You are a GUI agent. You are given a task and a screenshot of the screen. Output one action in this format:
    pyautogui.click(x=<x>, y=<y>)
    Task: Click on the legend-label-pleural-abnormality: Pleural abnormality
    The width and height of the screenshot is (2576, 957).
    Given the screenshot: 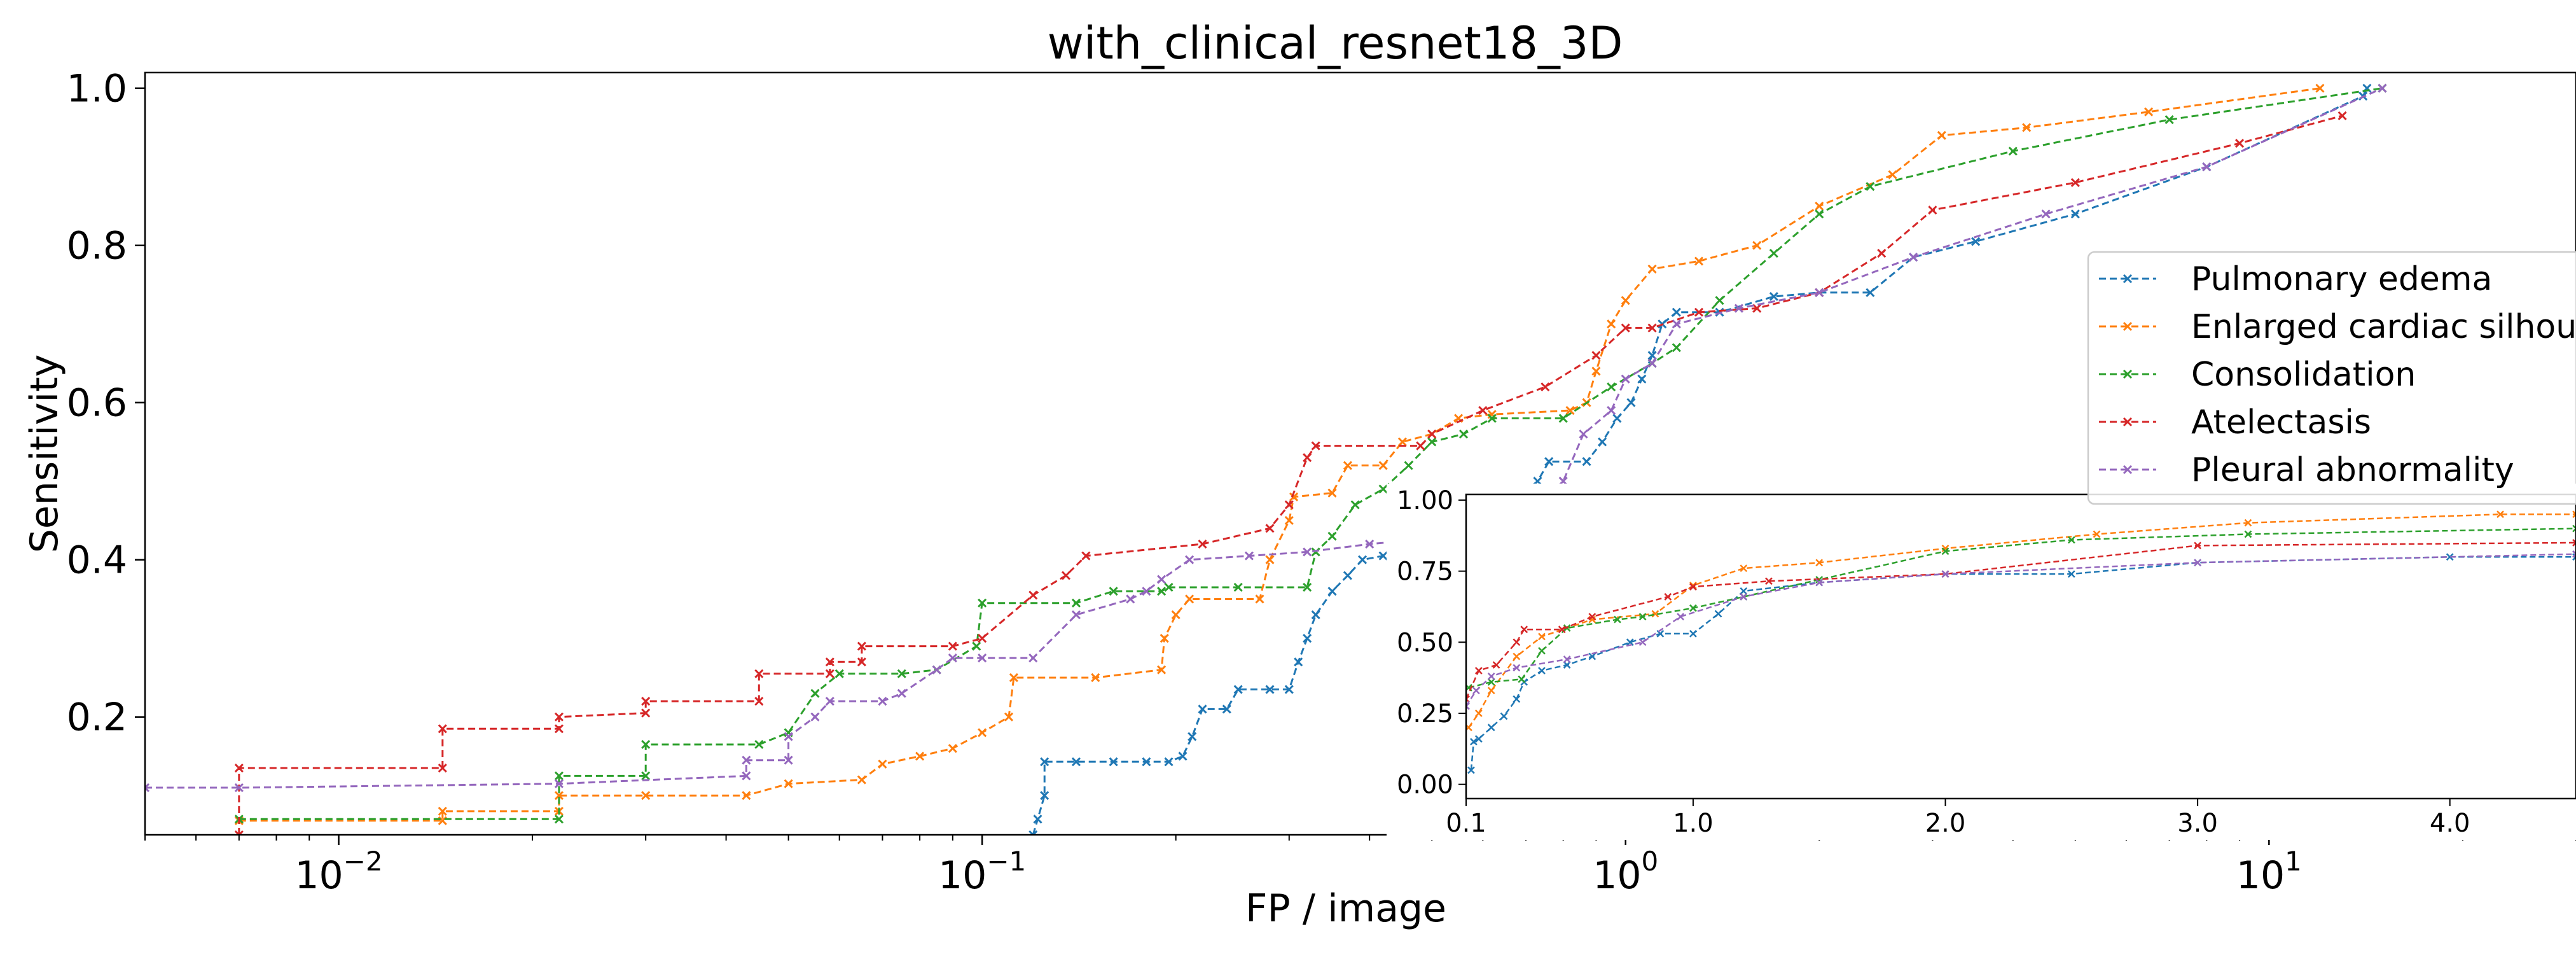 What is the action you would take?
    pyautogui.click(x=2352, y=470)
    